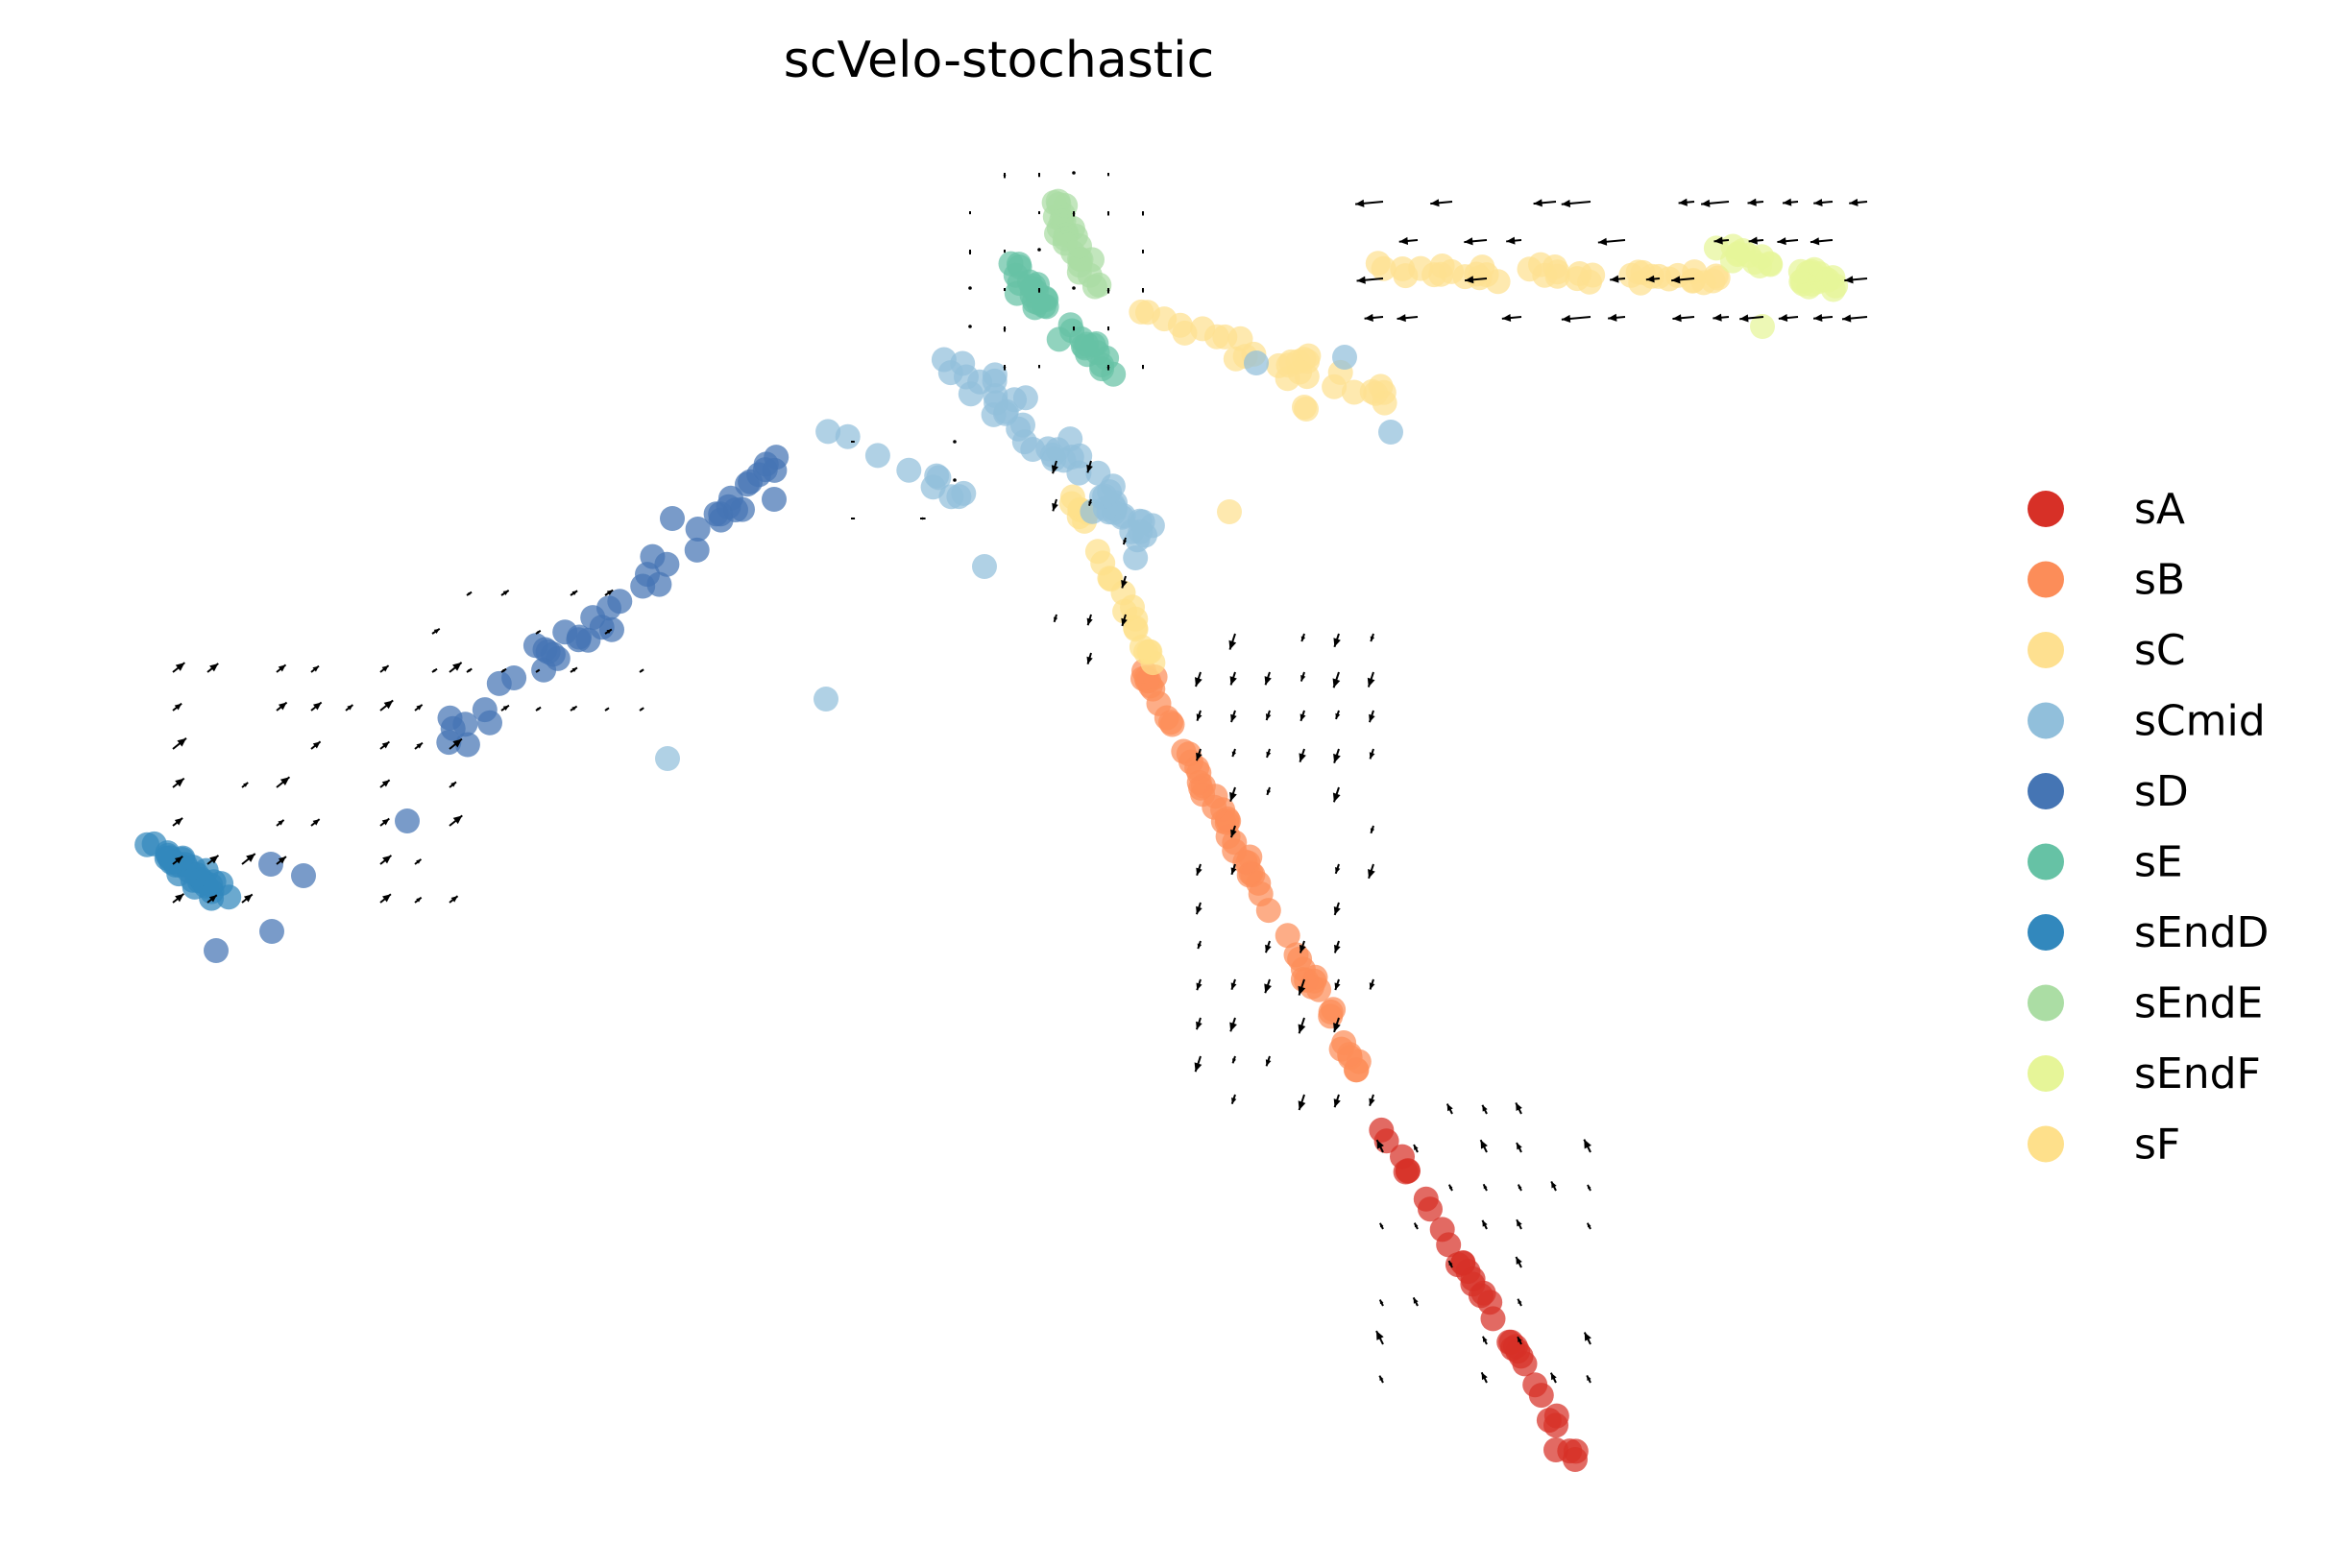 The image size is (2332, 1568). Describe the element at coordinates (1081, 338) in the screenshot. I see `cell-point-sE` at that location.